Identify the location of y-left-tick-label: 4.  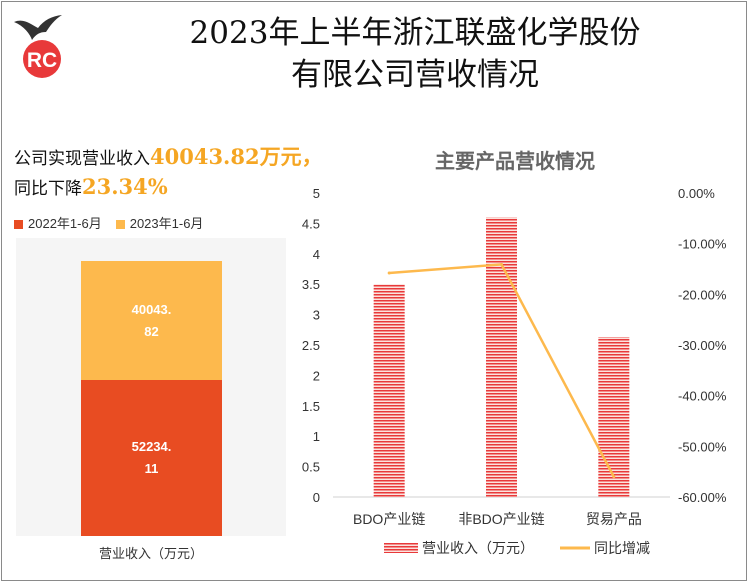
(316, 254).